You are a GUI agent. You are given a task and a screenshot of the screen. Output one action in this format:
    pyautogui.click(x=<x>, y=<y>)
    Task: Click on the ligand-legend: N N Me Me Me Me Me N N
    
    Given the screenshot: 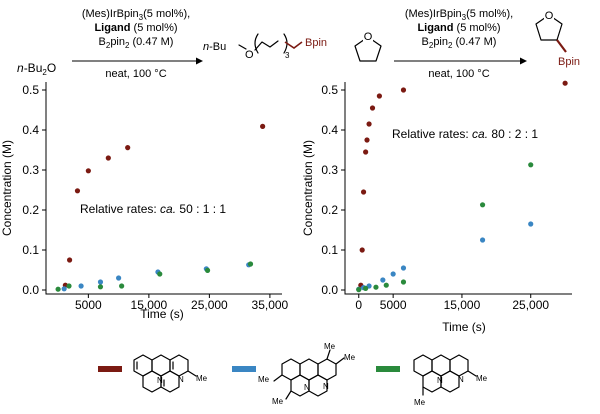 What is the action you would take?
    pyautogui.click(x=293, y=374)
    